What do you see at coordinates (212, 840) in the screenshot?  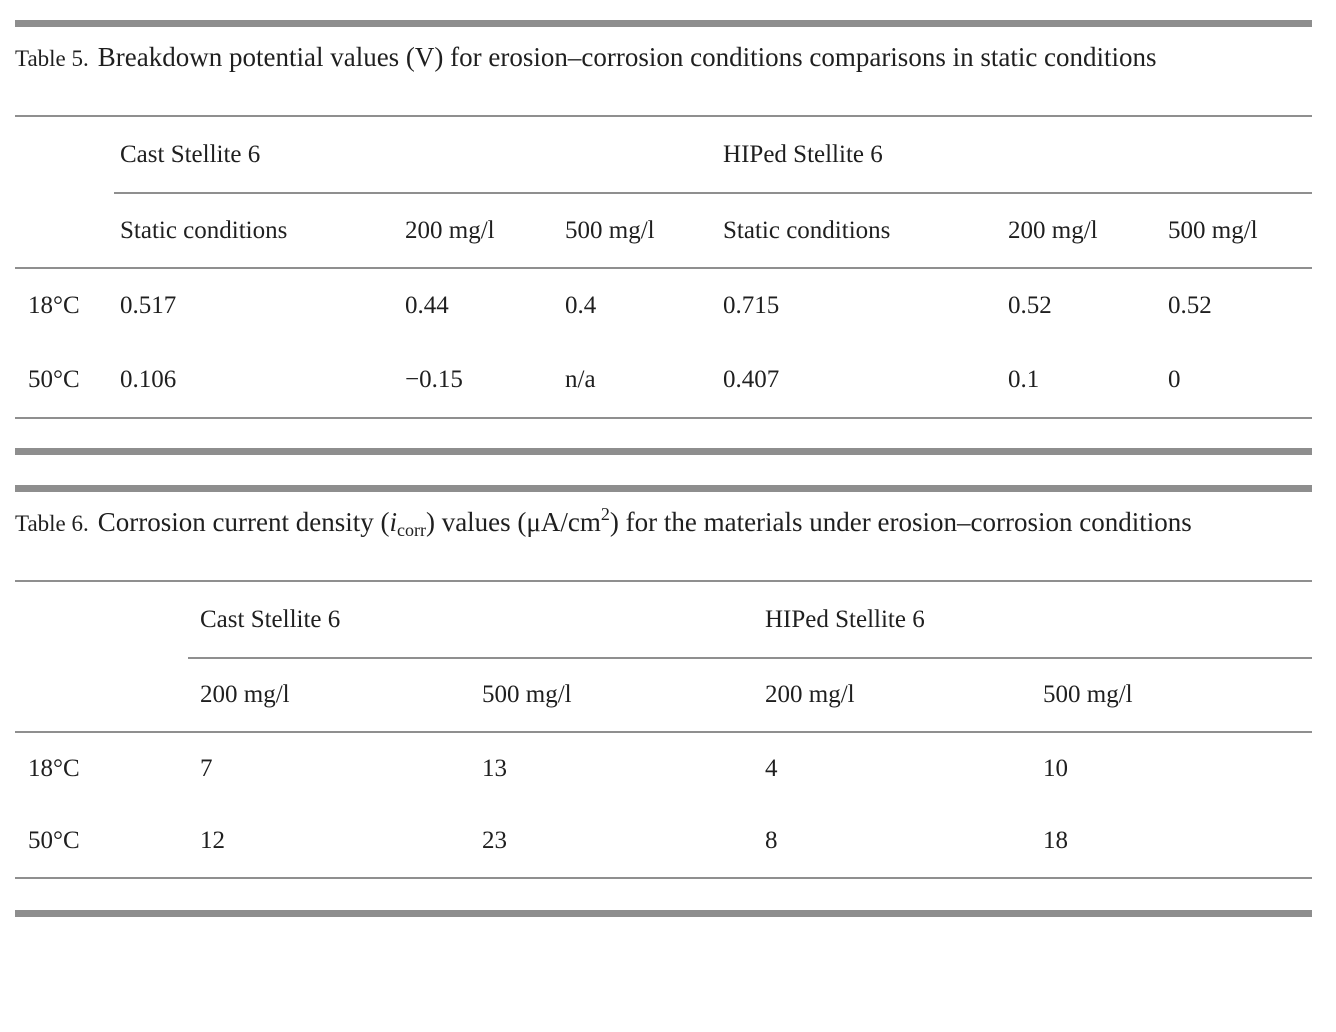 I see `table-cell: 12` at bounding box center [212, 840].